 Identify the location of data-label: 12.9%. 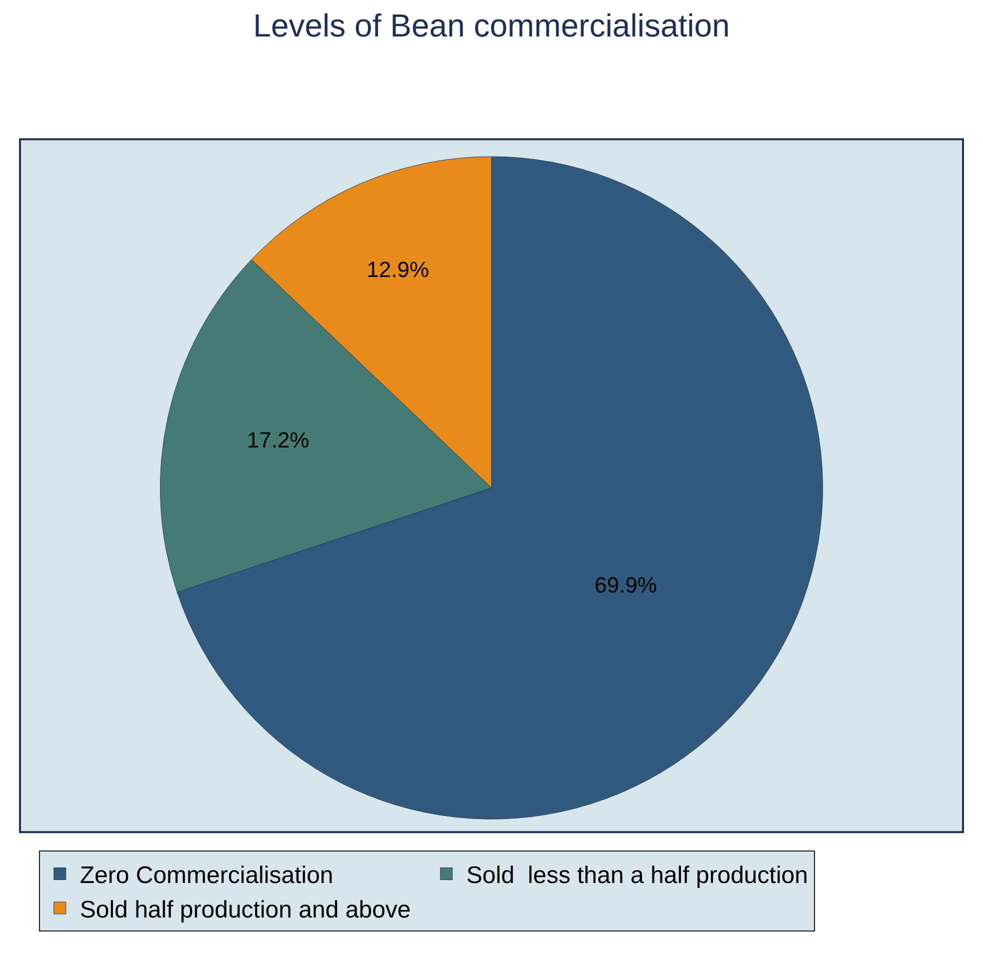
(398, 269).